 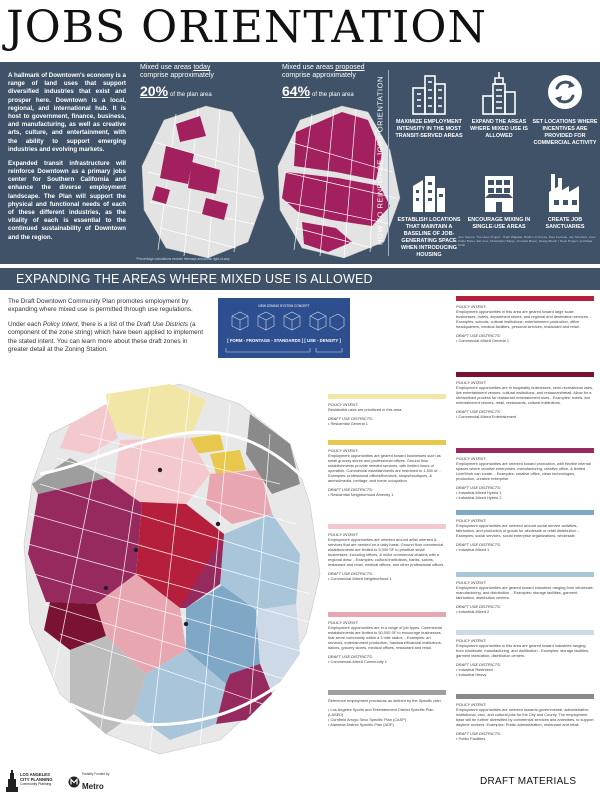 What do you see at coordinates (162, 324) in the screenshot?
I see `body-emphasis: Draft Use Districts` at bounding box center [162, 324].